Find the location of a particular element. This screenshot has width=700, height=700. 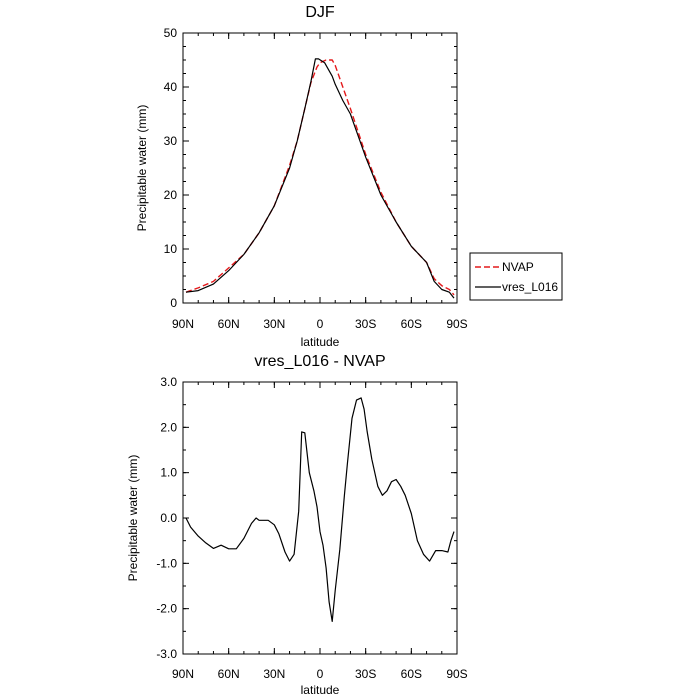

series-line-difference is located at coordinates (320, 510).